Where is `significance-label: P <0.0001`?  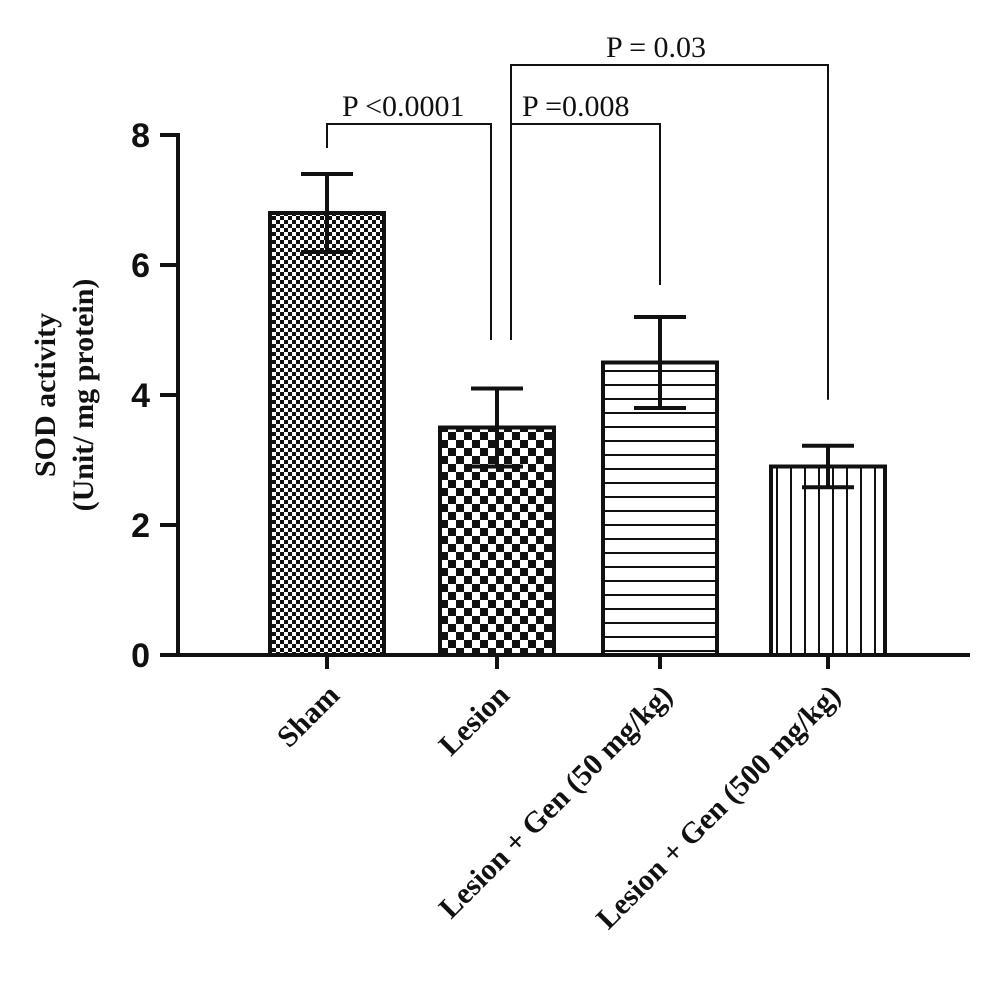 significance-label: P <0.0001 is located at coordinates (403, 106).